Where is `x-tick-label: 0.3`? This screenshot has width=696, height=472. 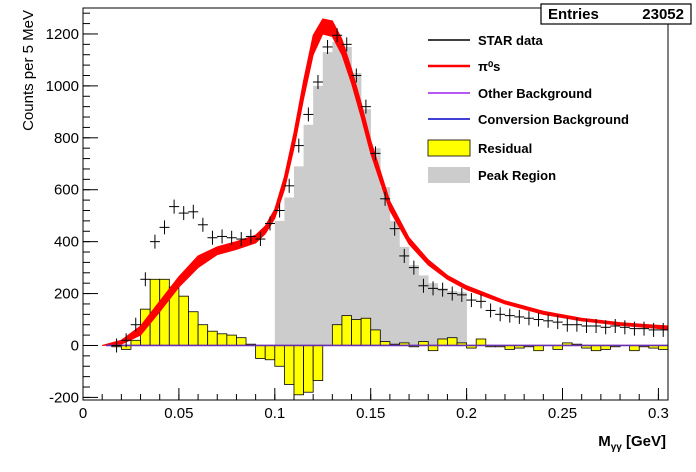
x-tick-label: 0.3 is located at coordinates (658, 413).